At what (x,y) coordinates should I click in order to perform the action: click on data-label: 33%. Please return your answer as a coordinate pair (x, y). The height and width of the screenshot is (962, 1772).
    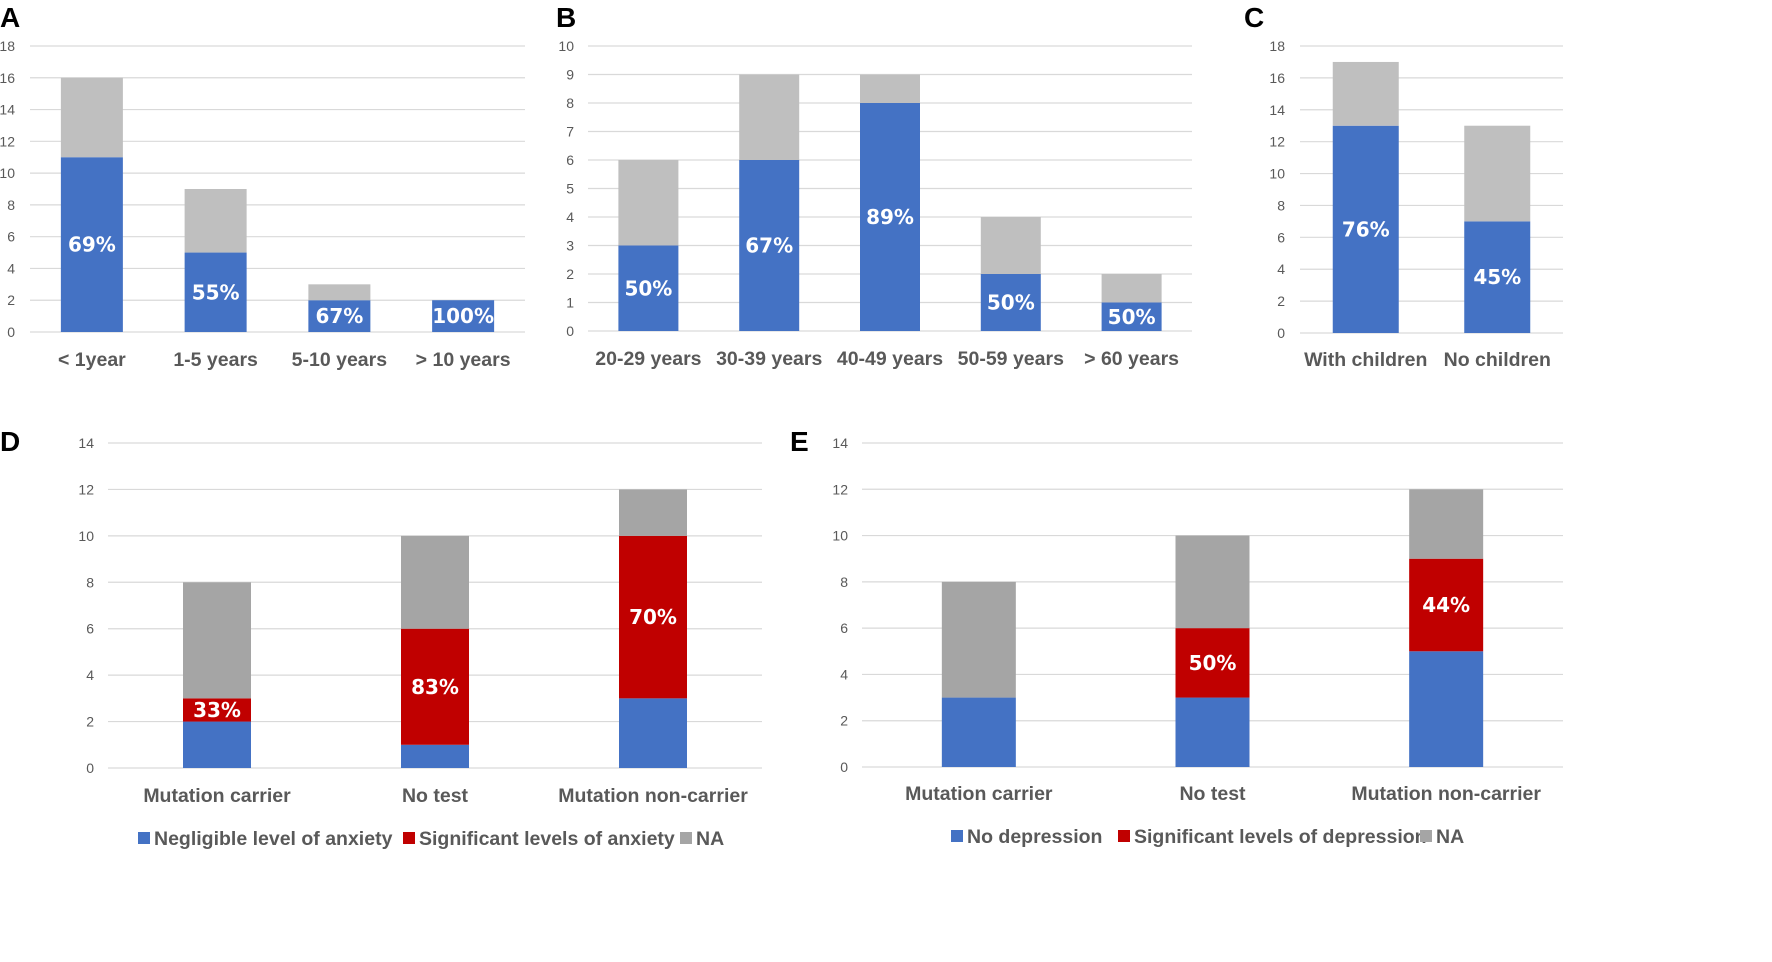
    Looking at the image, I should click on (217, 710).